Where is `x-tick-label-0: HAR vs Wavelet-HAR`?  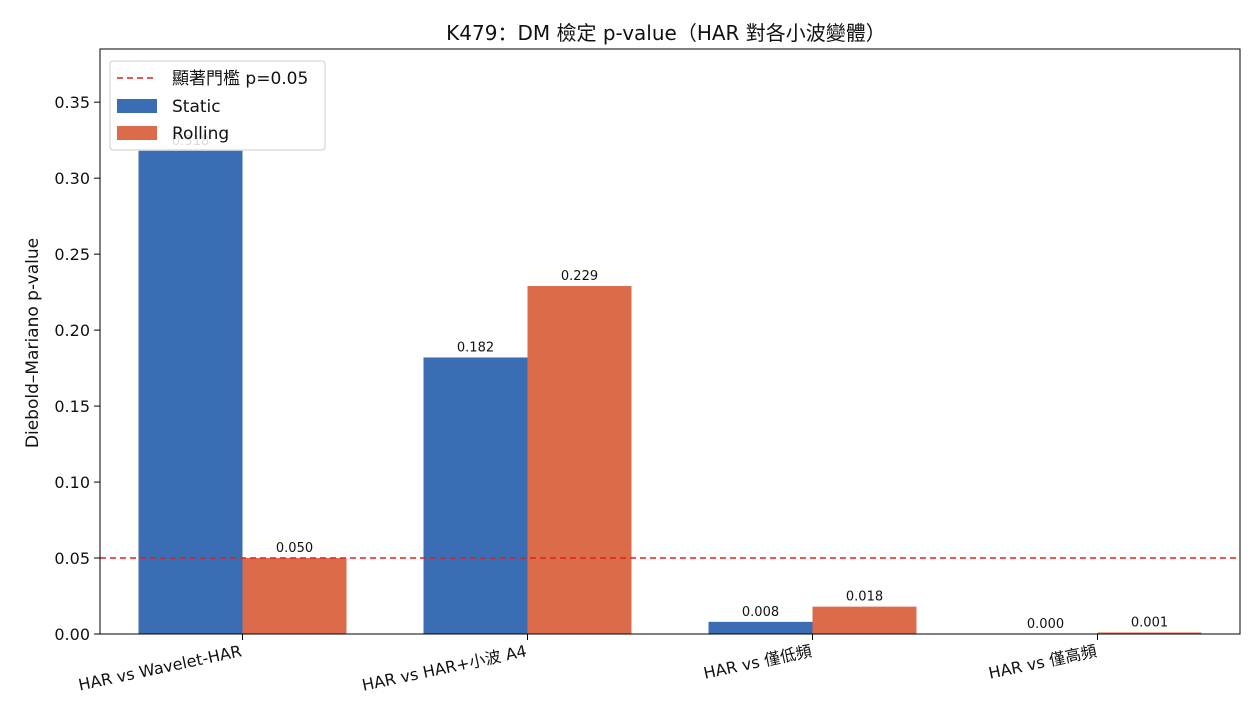 x-tick-label-0: HAR vs Wavelet-HAR is located at coordinates (160, 667).